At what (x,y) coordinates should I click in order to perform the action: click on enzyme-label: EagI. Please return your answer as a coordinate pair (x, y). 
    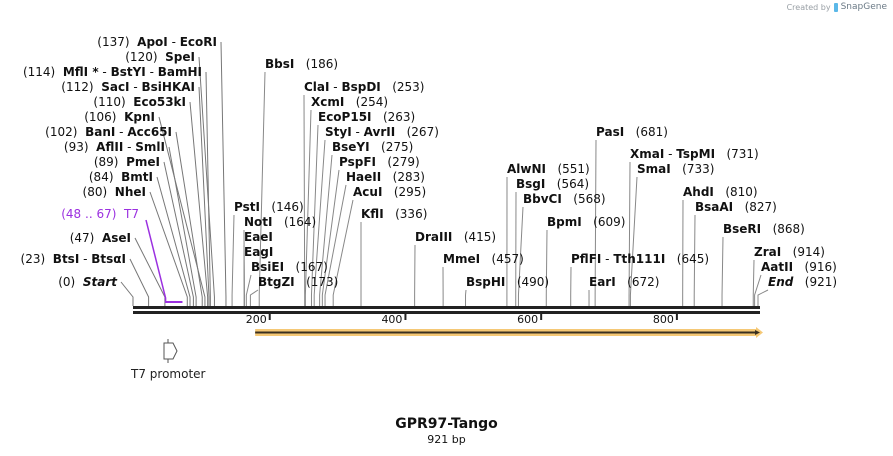
    Looking at the image, I should click on (258, 252).